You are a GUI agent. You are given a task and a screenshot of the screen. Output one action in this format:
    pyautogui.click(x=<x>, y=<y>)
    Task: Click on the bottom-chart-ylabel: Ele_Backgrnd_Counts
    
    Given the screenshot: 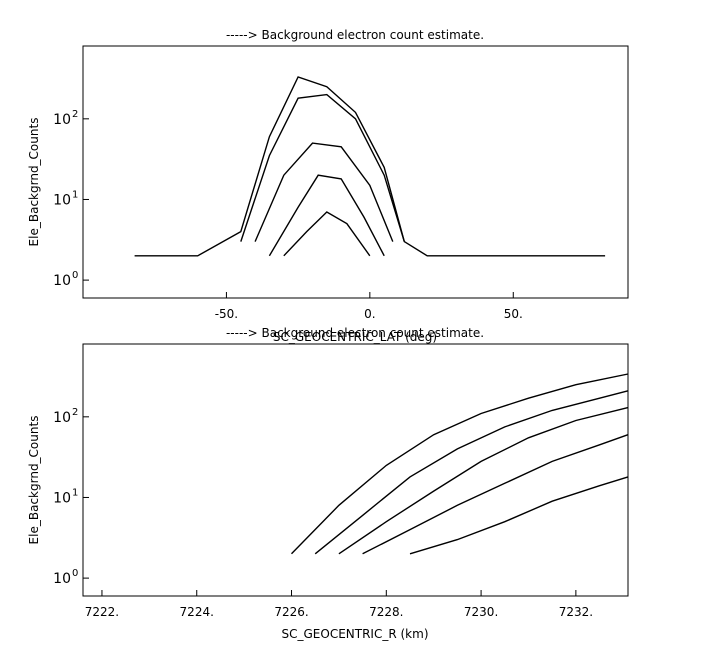 What is the action you would take?
    pyautogui.click(x=34, y=480)
    